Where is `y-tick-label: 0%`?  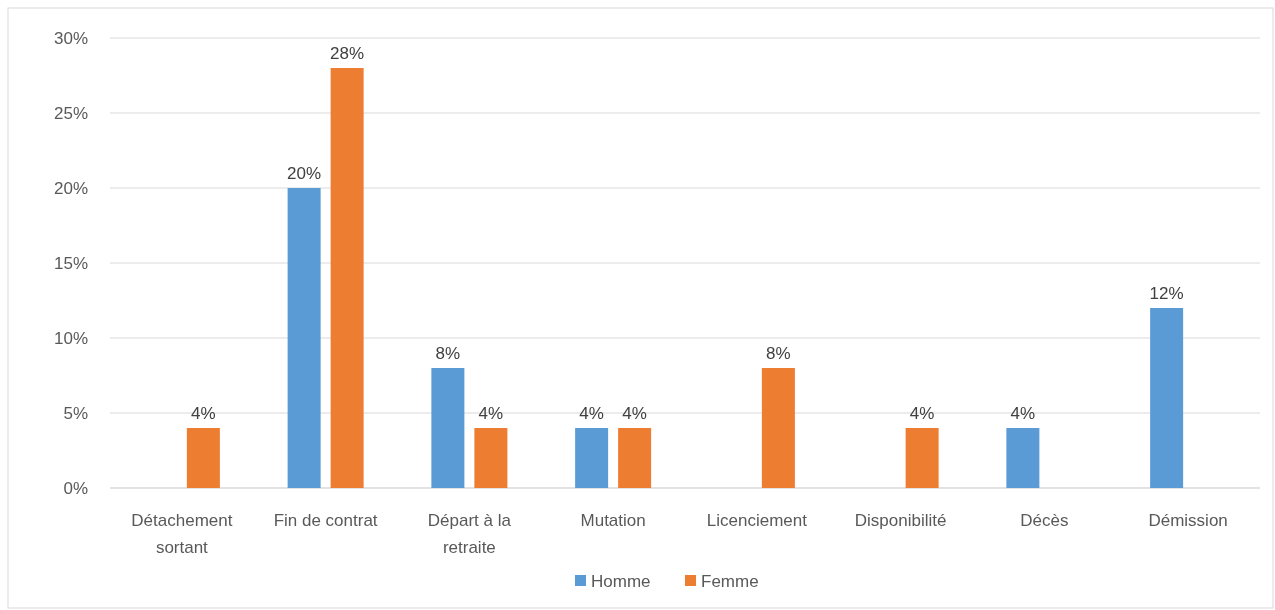
y-tick-label: 0% is located at coordinates (75, 488).